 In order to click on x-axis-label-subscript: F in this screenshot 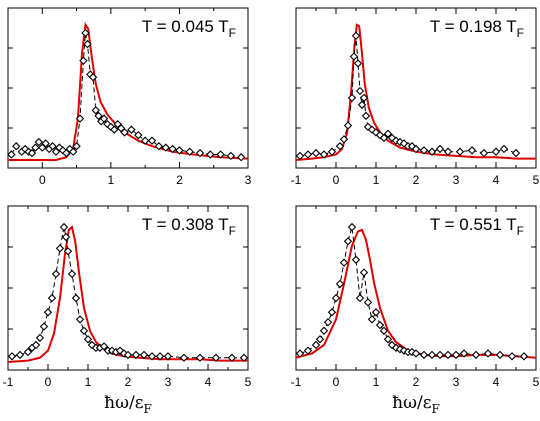, I will do `click(148, 409)`.